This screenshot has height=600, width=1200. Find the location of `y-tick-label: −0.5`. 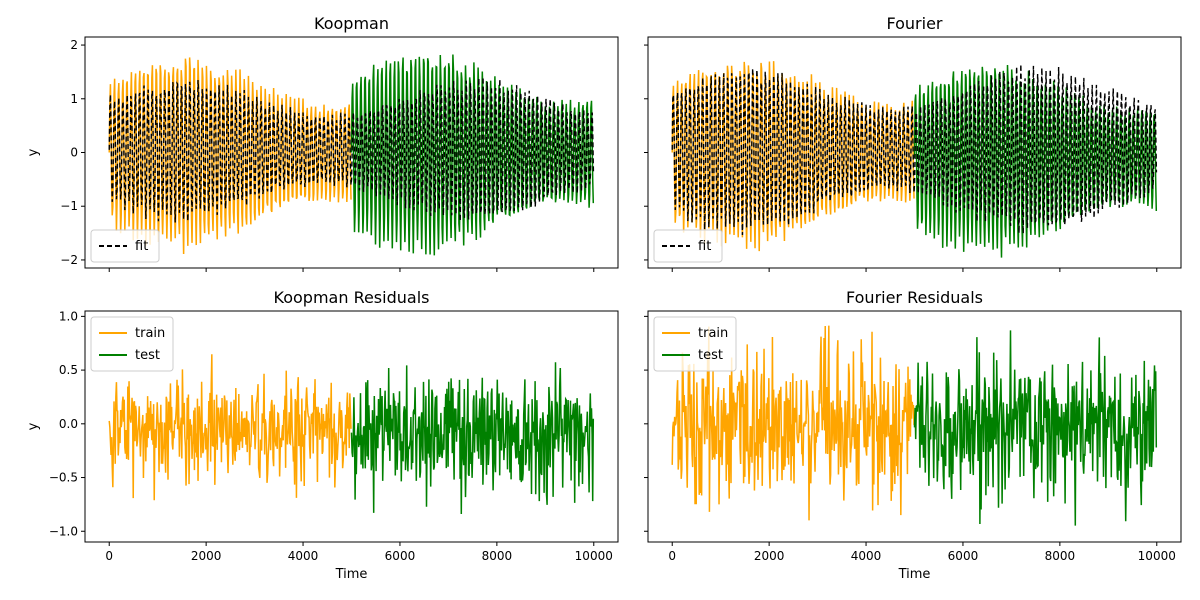

y-tick-label: −0.5 is located at coordinates (63, 478).